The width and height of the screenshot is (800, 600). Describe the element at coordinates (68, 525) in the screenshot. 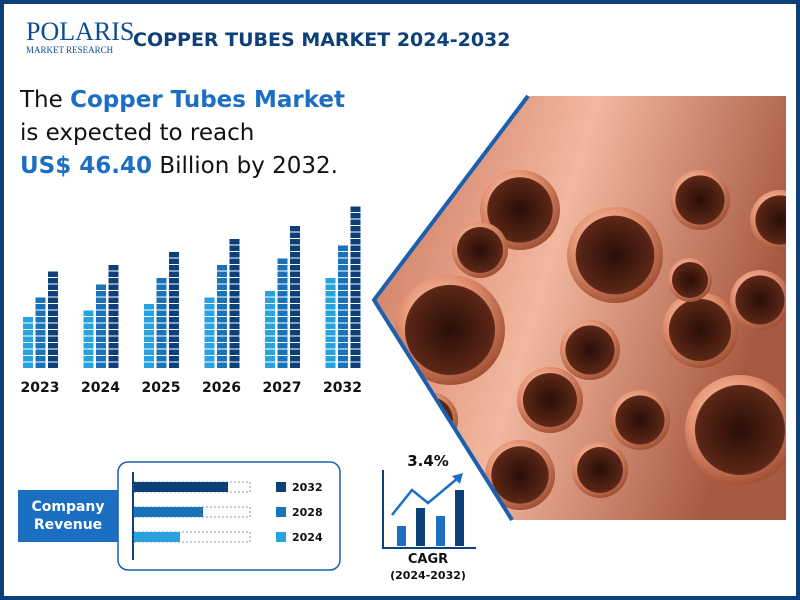

I see `revenue-label-line: Revenue` at that location.